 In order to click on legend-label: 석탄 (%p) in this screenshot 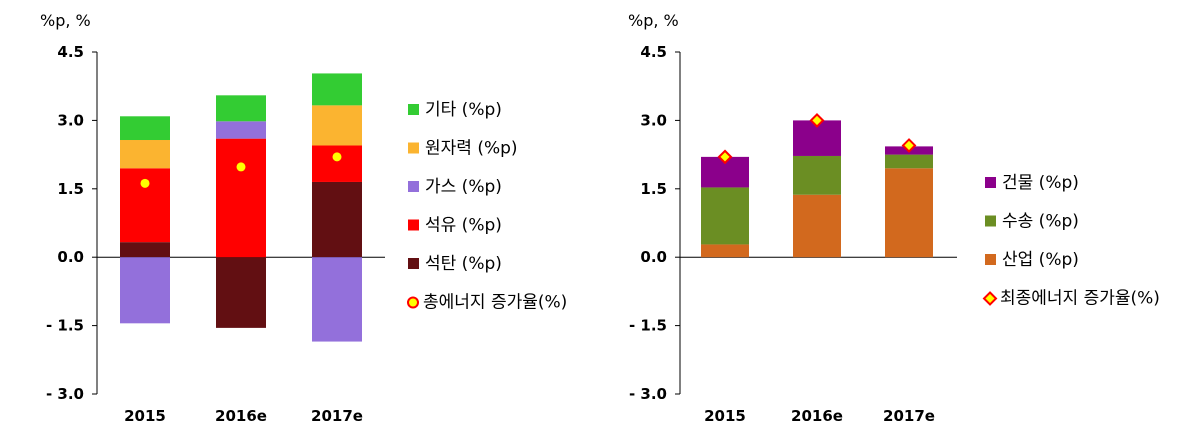, I will do `click(463, 264)`.